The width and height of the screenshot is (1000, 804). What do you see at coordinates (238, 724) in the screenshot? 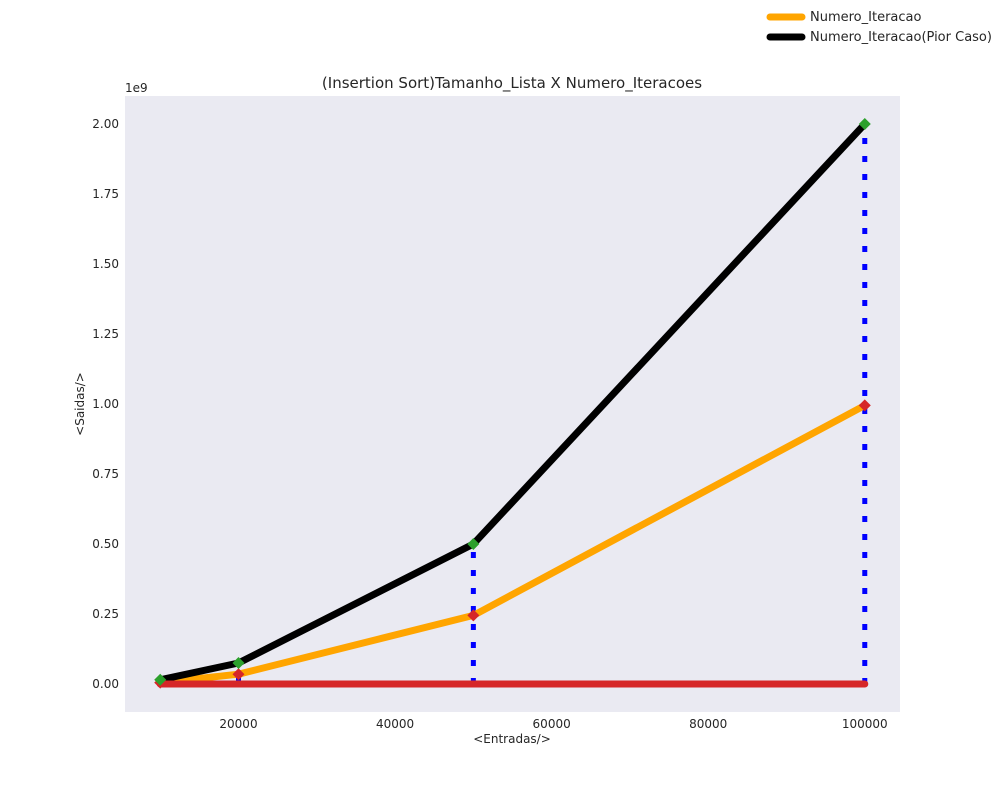
I see `x-tick-label: 20000` at bounding box center [238, 724].